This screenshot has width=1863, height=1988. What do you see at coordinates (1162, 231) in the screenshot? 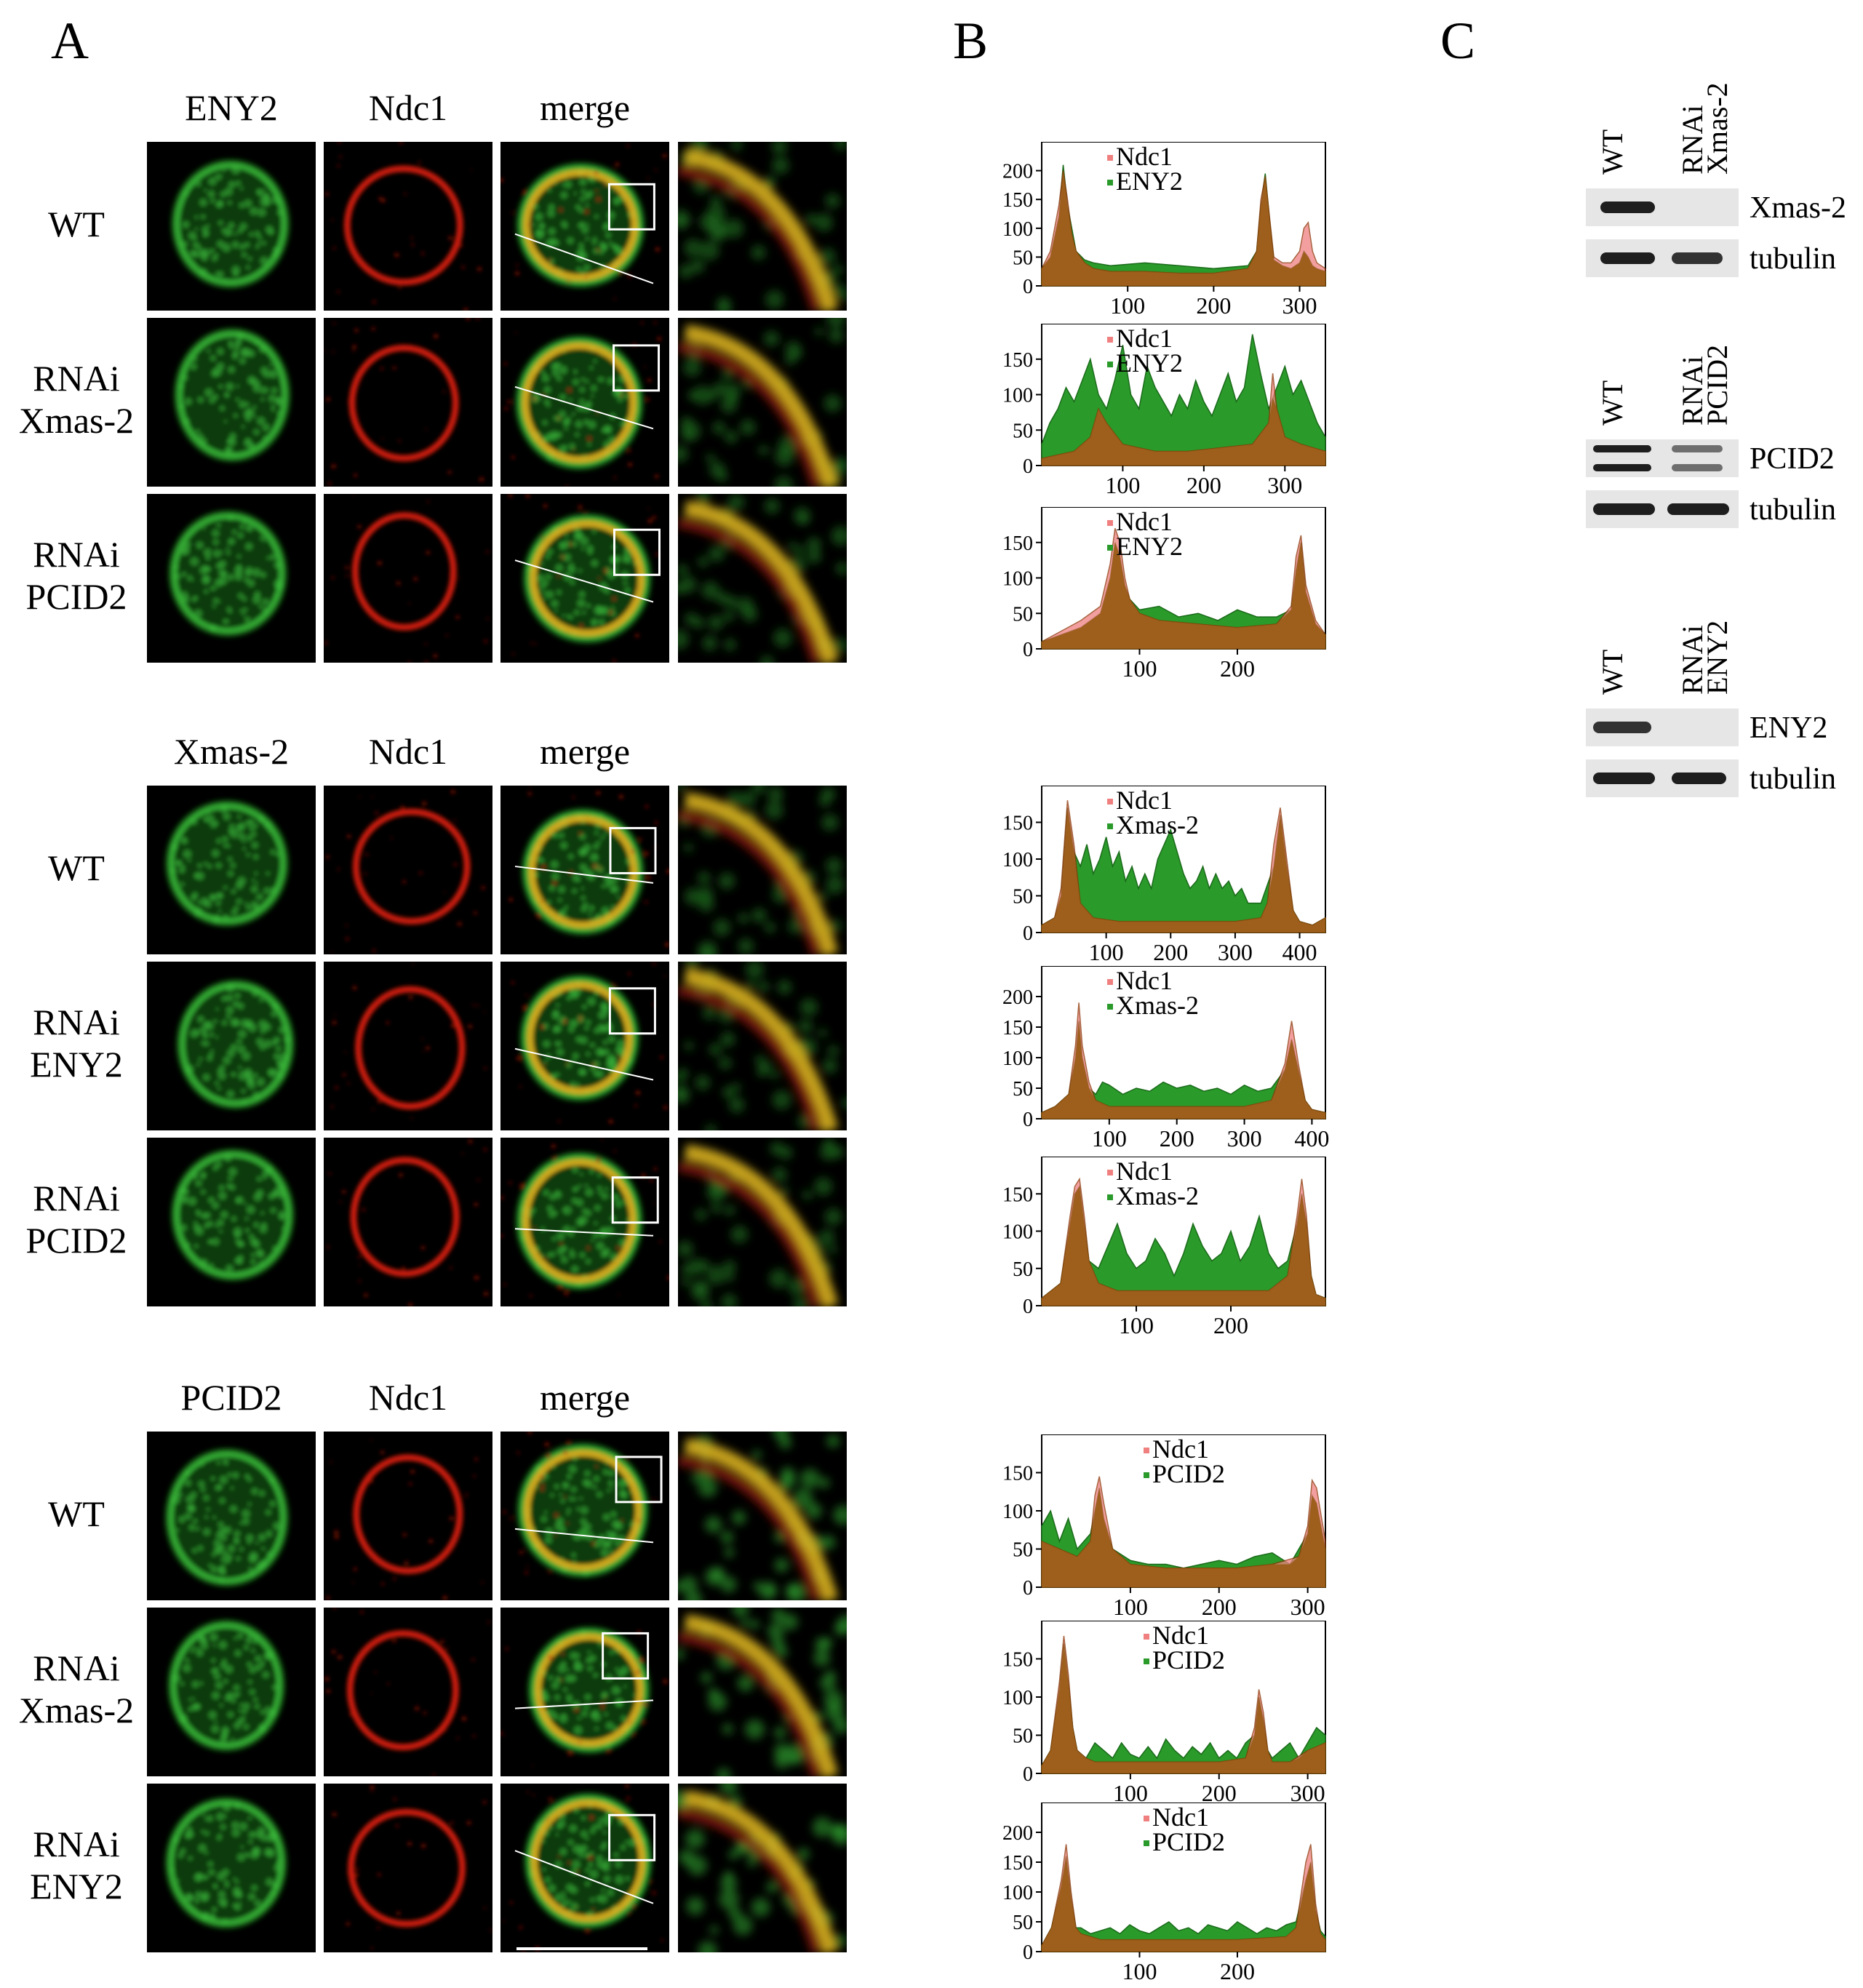
I see `profile-chart: 0 50 100 150 200 100 200 300 Ndc1 ENY2` at bounding box center [1162, 231].